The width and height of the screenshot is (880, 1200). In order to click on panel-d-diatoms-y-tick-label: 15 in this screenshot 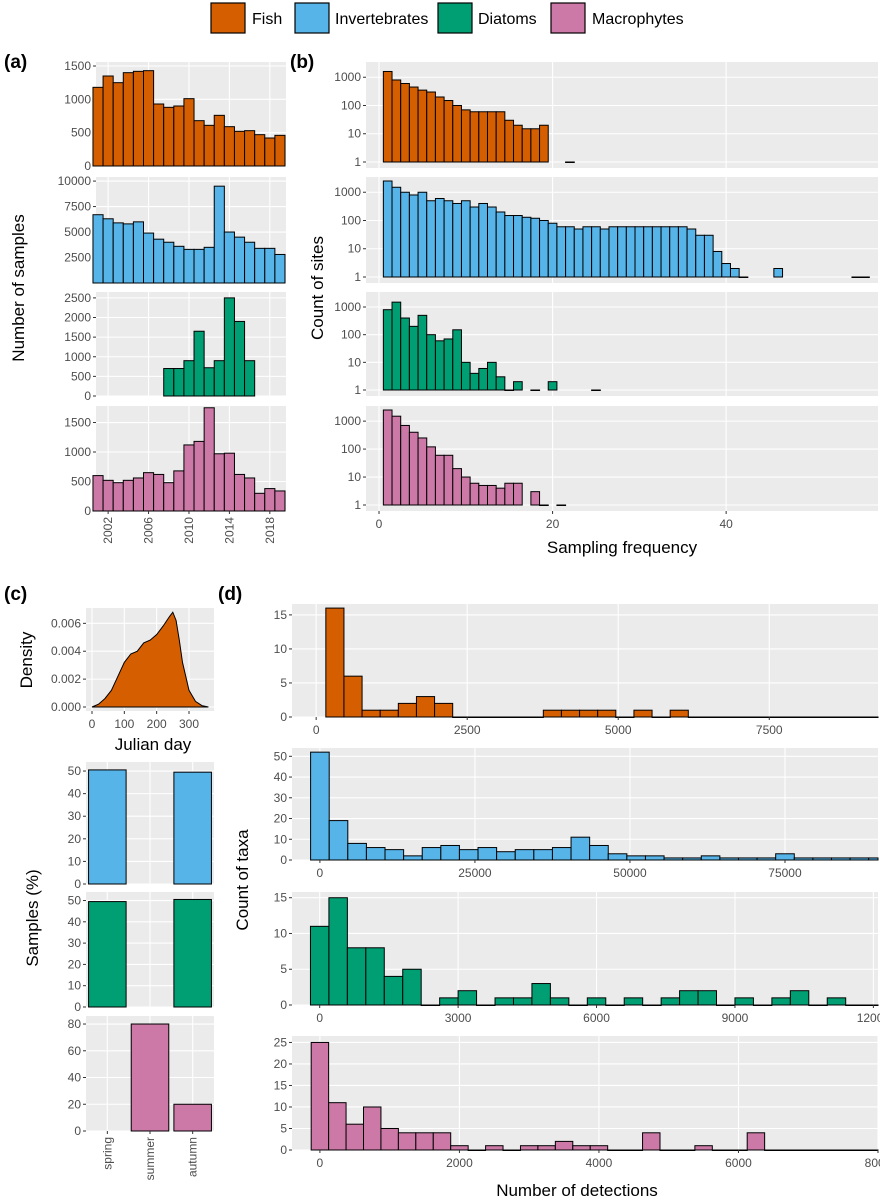, I will do `click(281, 898)`.